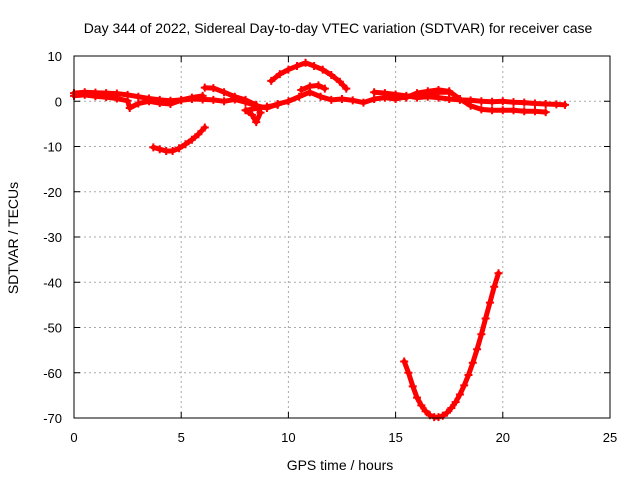 The width and height of the screenshot is (640, 480). I want to click on y-tick-label: -50, so click(52, 328).